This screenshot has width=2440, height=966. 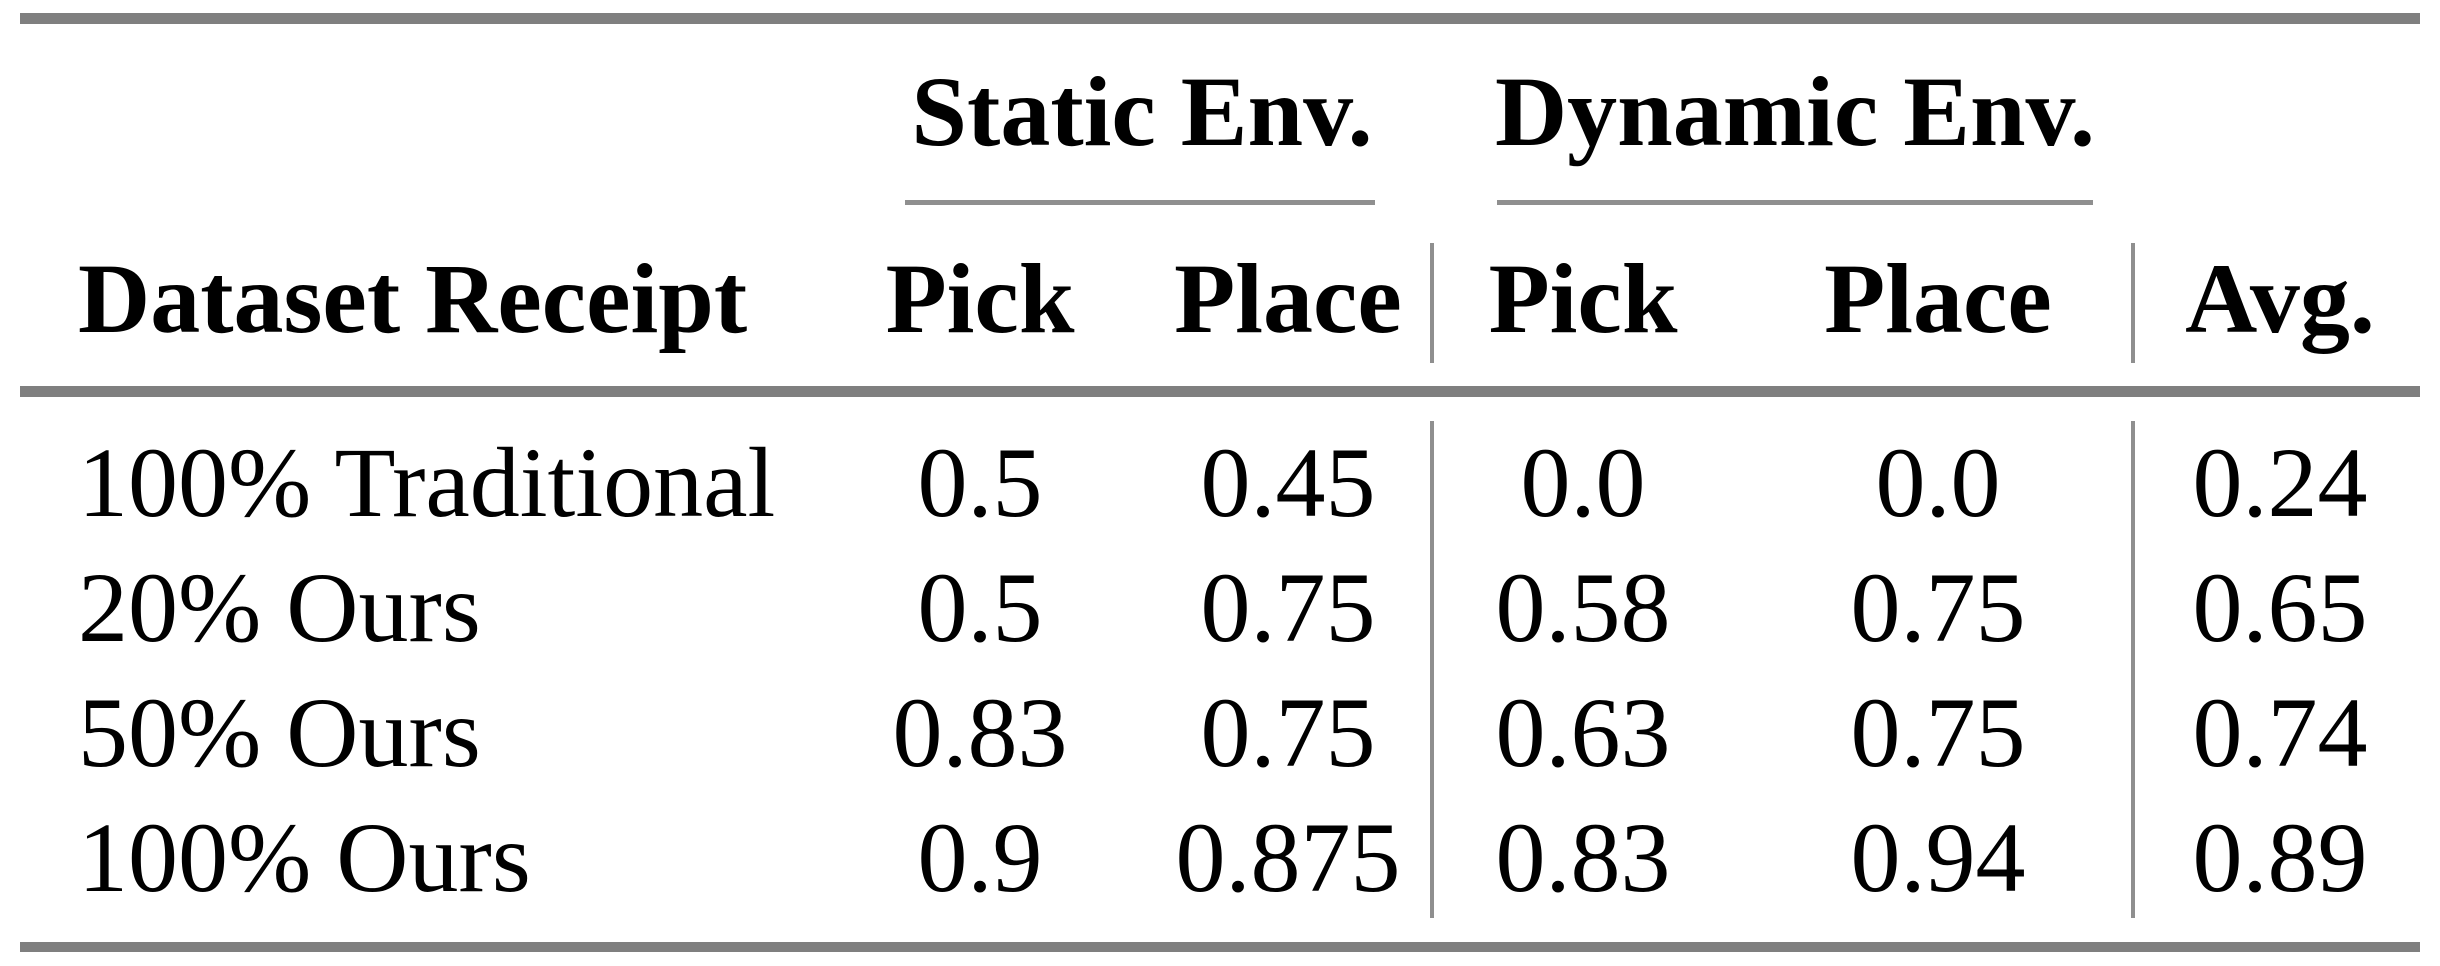 What do you see at coordinates (2280, 732) in the screenshot?
I see `cell-avg: 0.74` at bounding box center [2280, 732].